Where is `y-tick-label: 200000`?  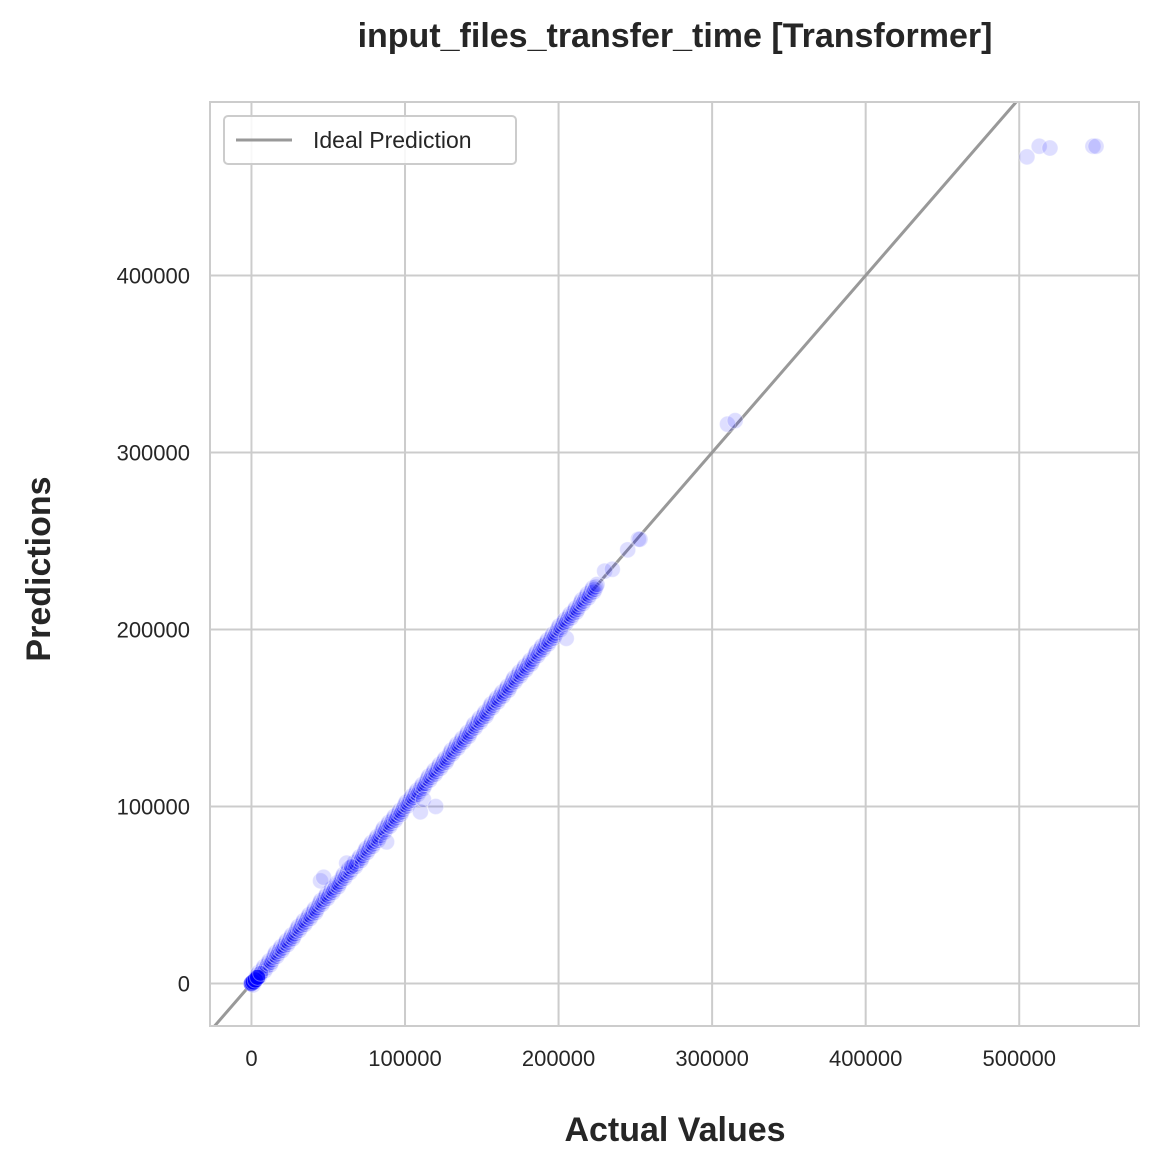
y-tick-label: 200000 is located at coordinates (153, 629).